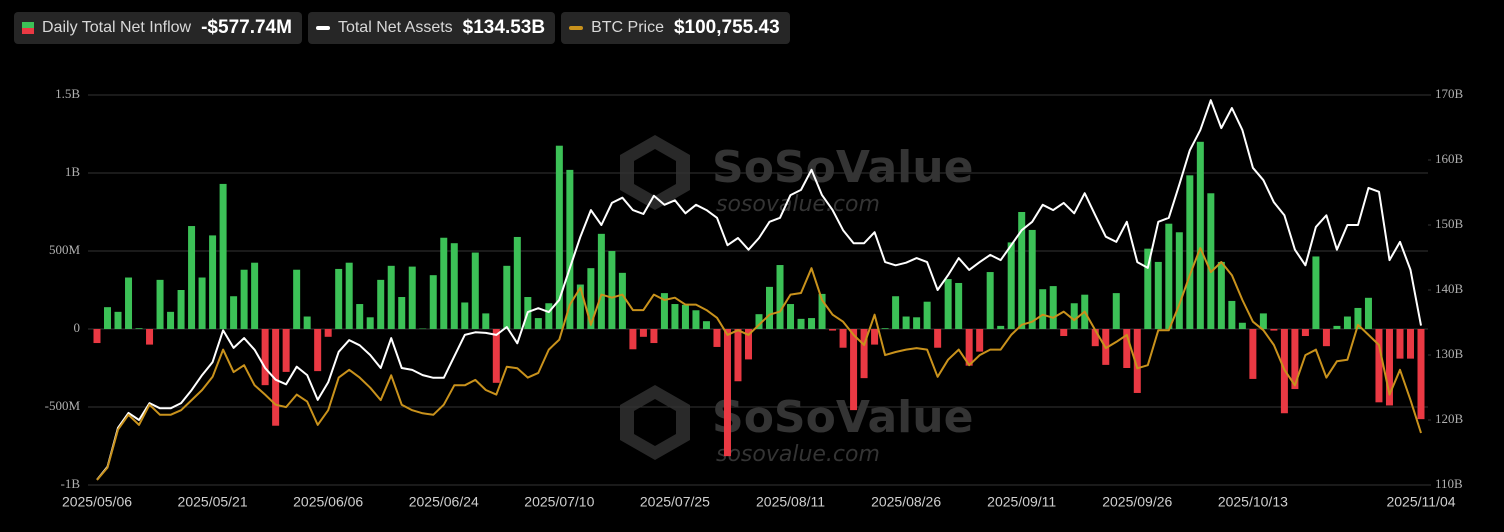 The height and width of the screenshot is (532, 1504). Describe the element at coordinates (906, 502) in the screenshot. I see `x-tick-label: 2025/08/26` at that location.